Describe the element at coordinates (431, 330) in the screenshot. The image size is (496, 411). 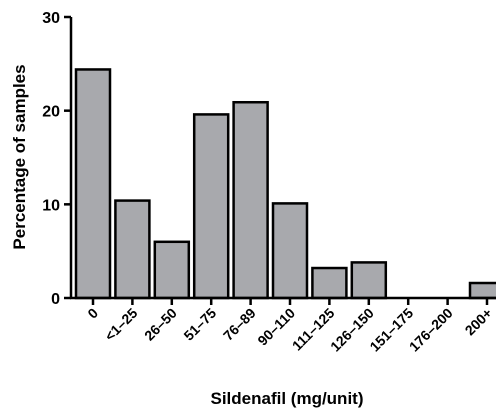
I see `x-tick-label-9: 176–200` at that location.